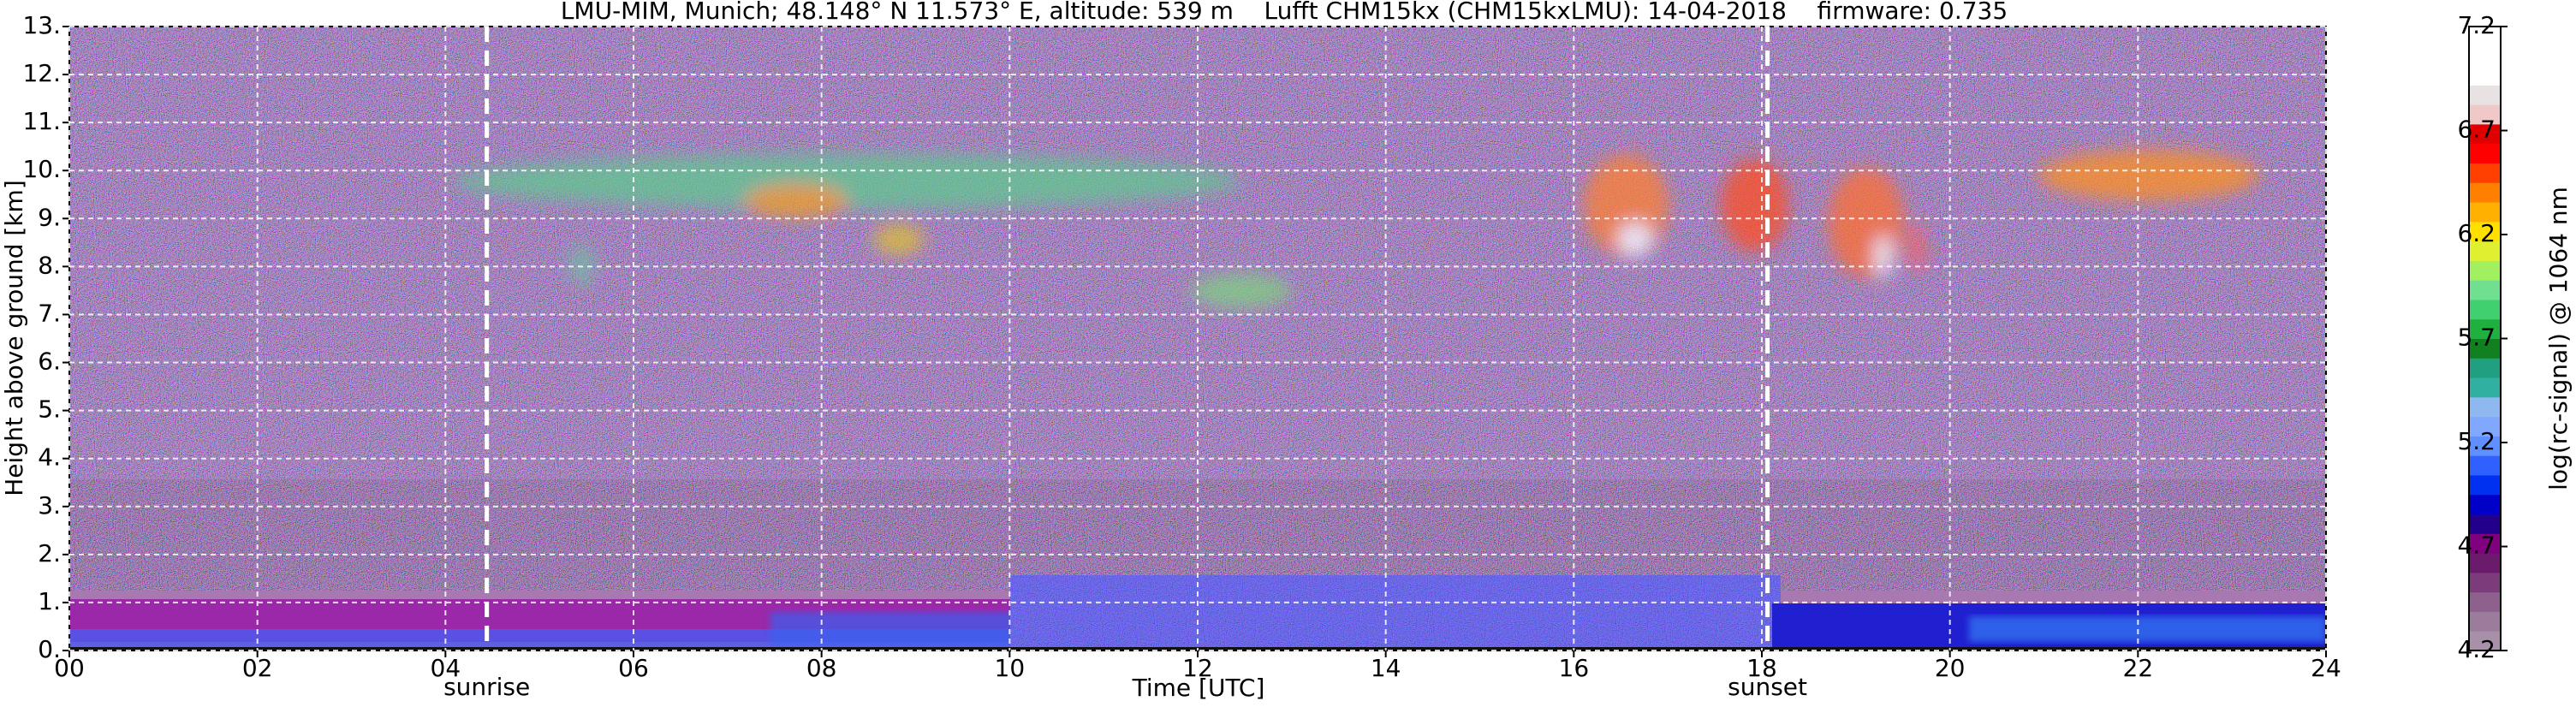 This screenshot has height=707, width=2576. I want to click on x-tick-label: 12, so click(1197, 668).